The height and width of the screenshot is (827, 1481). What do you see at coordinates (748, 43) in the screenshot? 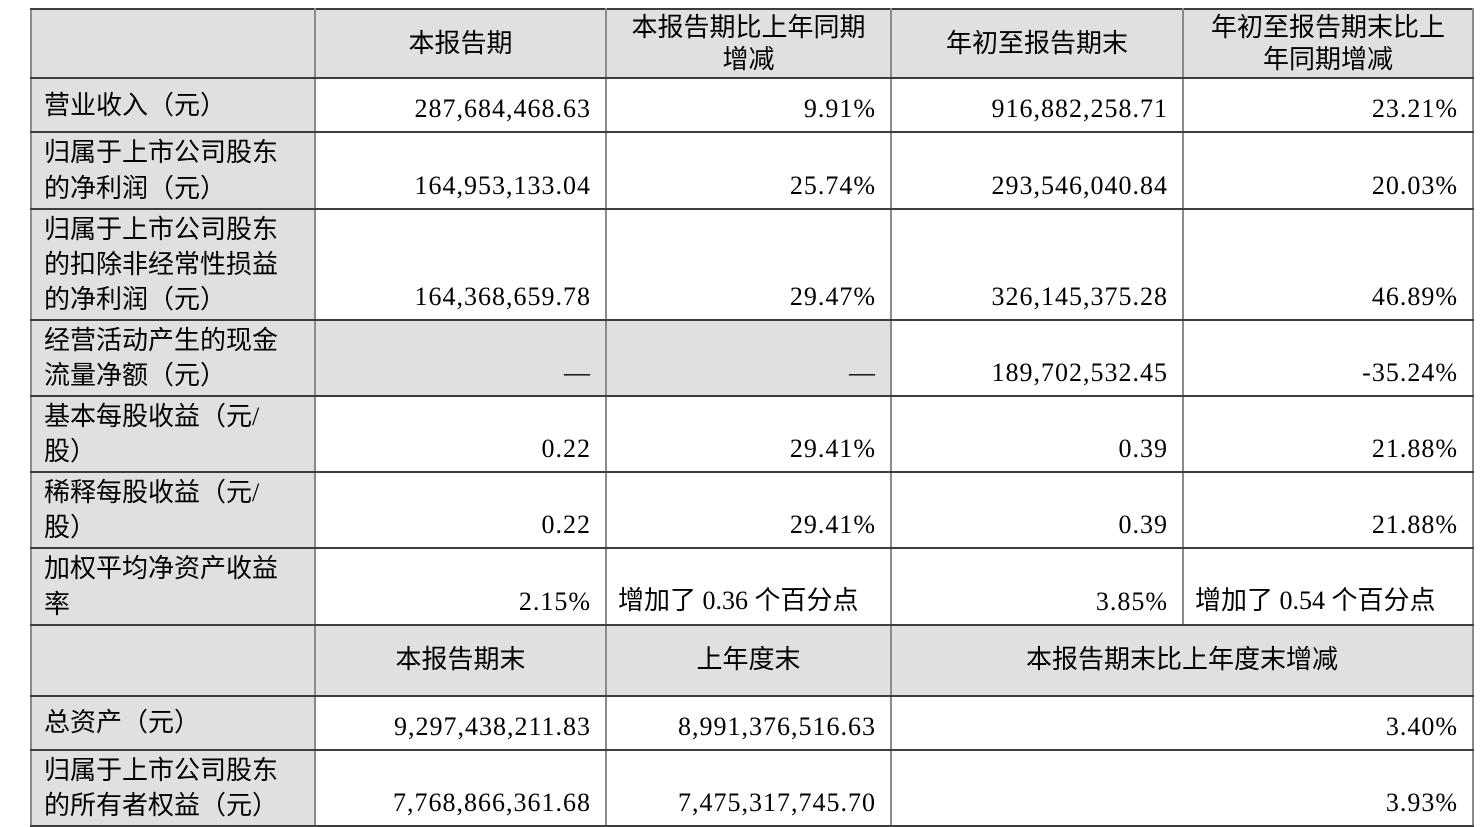
I see `header-current-yoy-change: 本报告期比上年同期增减` at bounding box center [748, 43].